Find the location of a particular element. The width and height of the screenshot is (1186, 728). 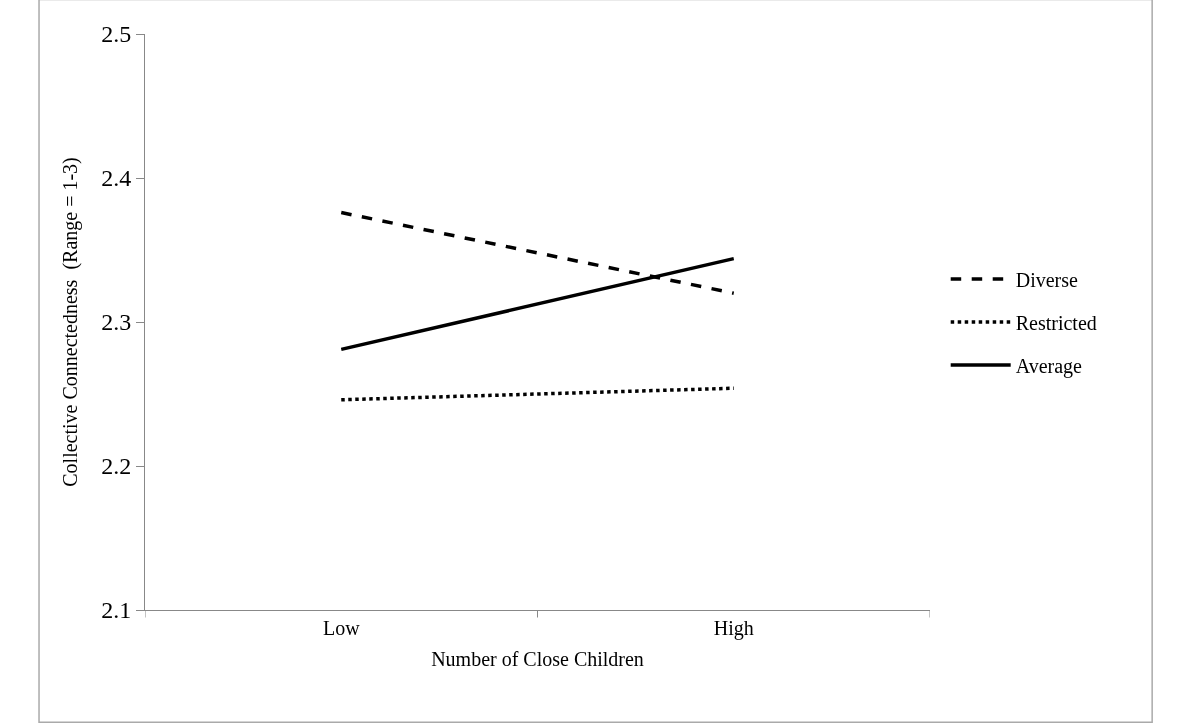

legend-label: Restricted is located at coordinates (1056, 322).